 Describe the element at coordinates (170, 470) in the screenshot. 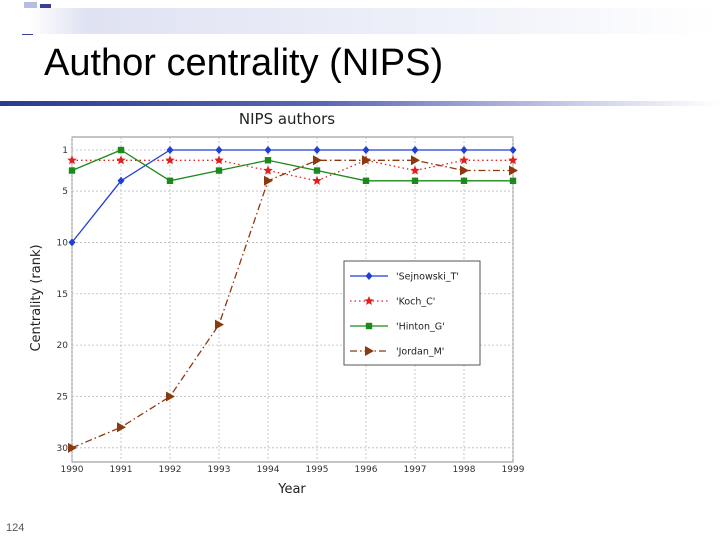

I see `x-tick-label: 1992` at that location.